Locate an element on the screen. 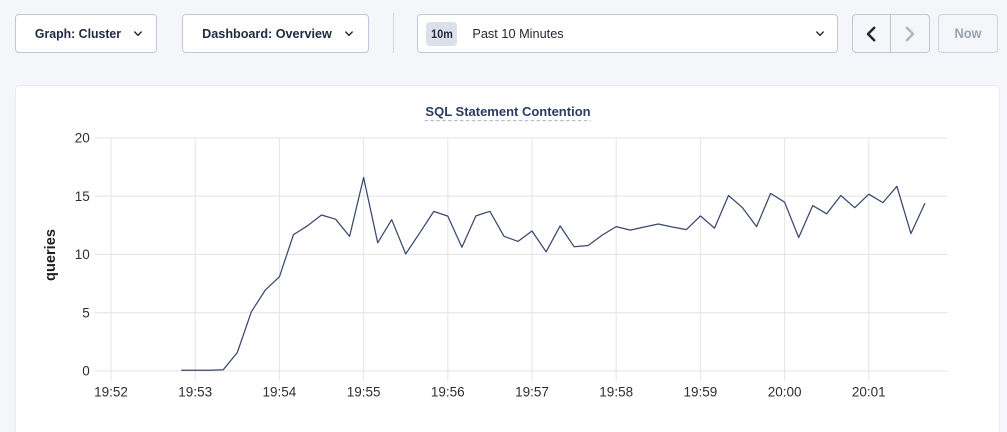 This screenshot has height=432, width=1007. svg-text: 19:57 is located at coordinates (532, 392).